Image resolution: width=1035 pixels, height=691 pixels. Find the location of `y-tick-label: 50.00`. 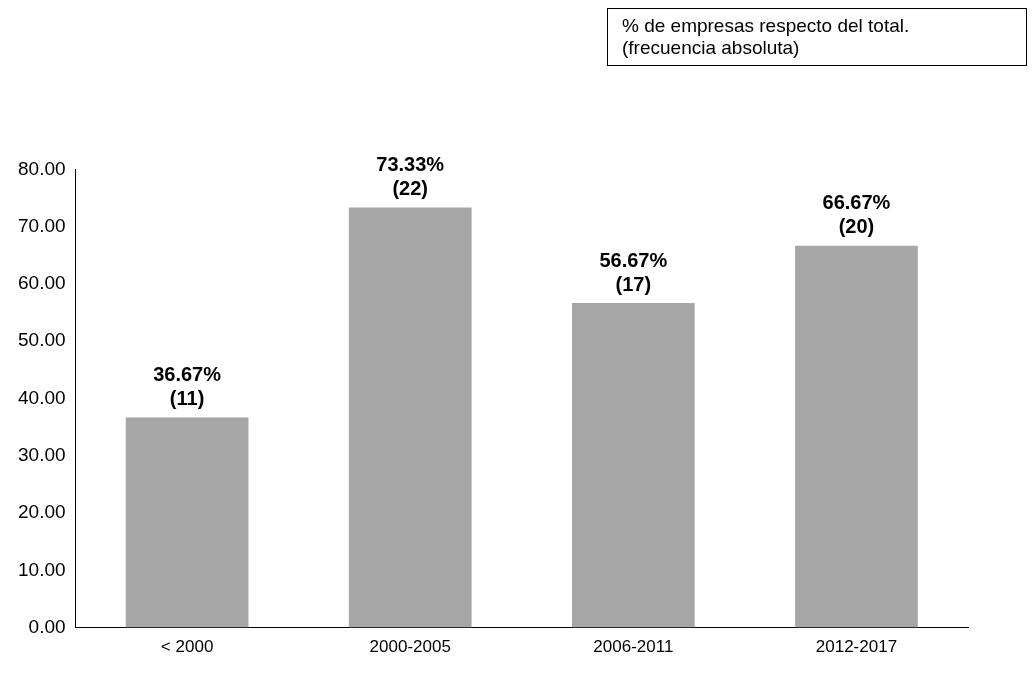

y-tick-label: 50.00 is located at coordinates (42, 340).